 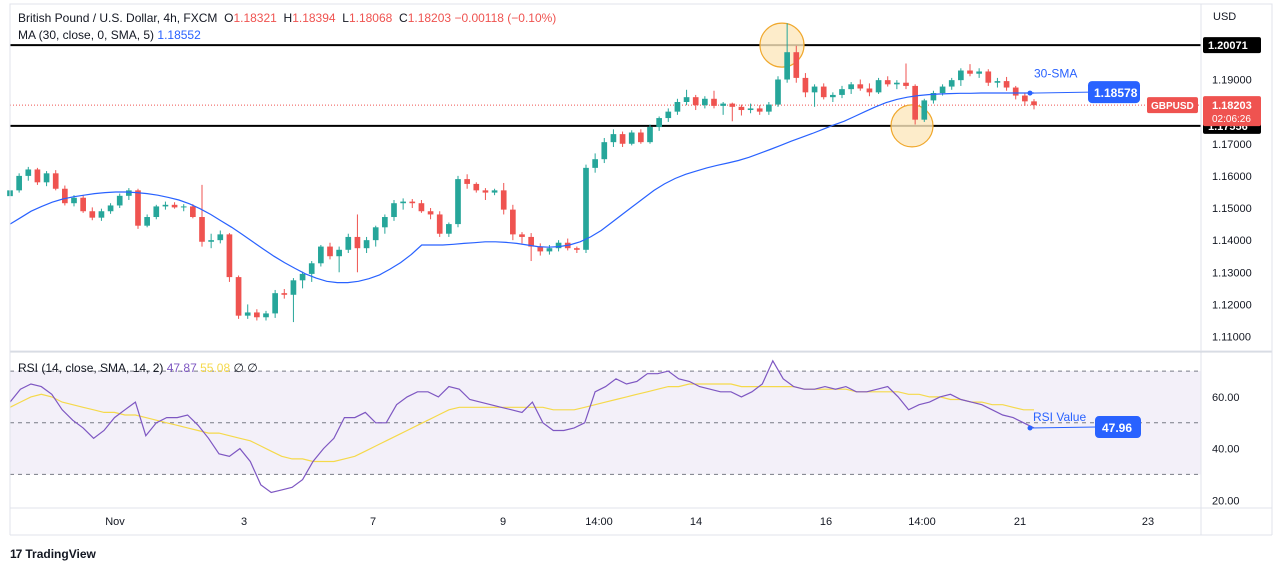 I want to click on annotation-circle-resistance, so click(x=782, y=45).